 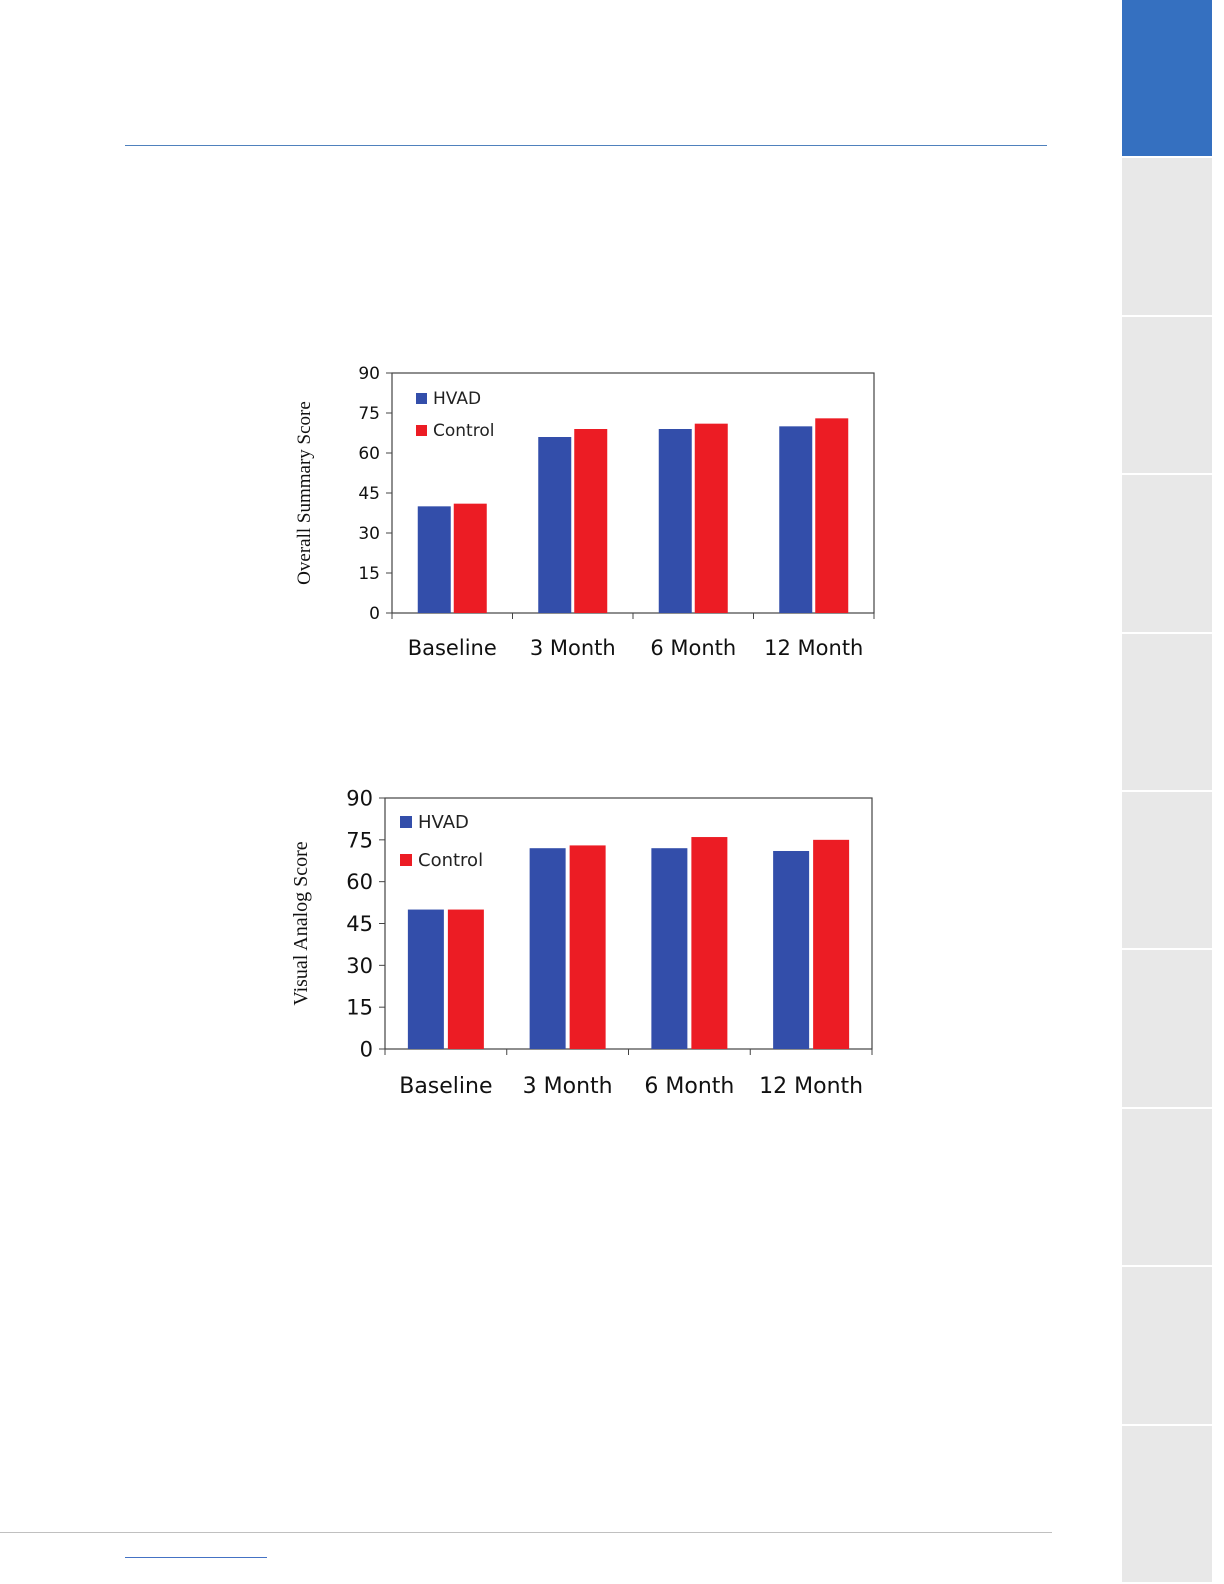 I want to click on footer-link-underline, so click(x=196, y=1557).